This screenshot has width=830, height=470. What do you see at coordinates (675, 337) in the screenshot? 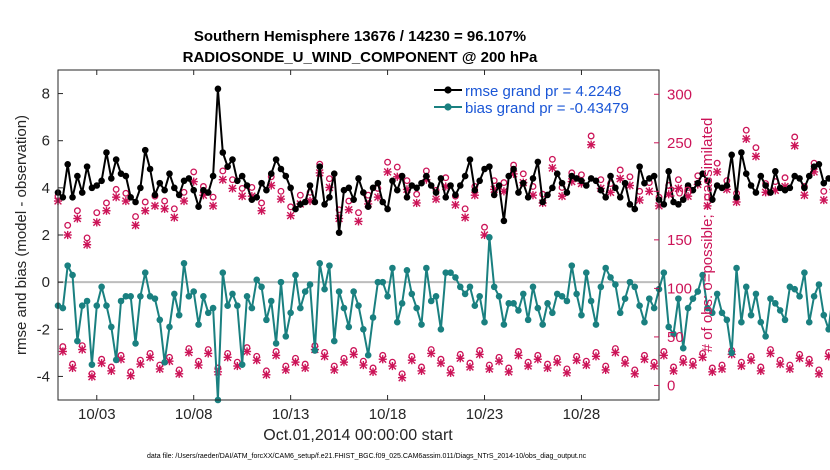
I see `right-tick-label: 50` at bounding box center [675, 337].